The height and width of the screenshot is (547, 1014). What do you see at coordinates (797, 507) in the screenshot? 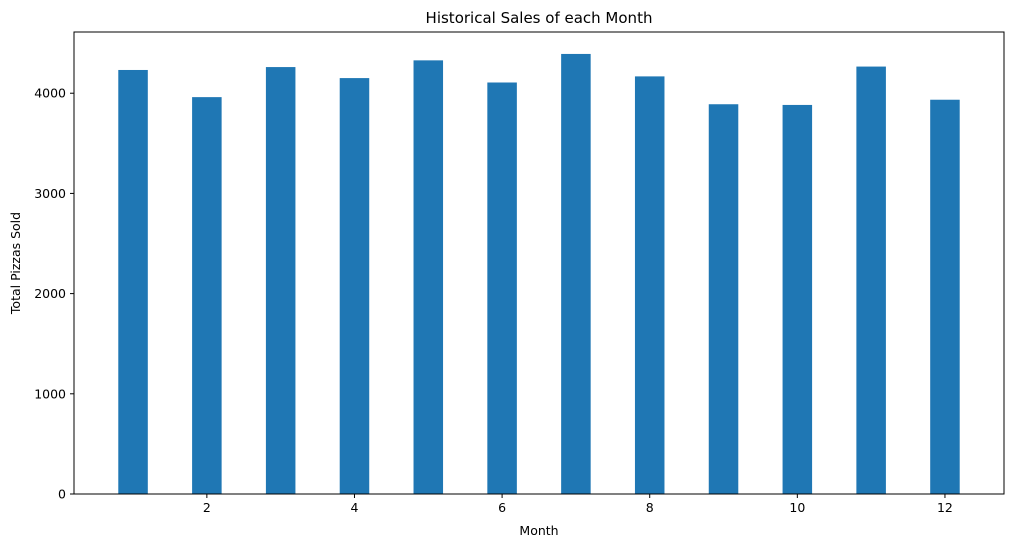
I see `x-tick-label: 10` at bounding box center [797, 507].